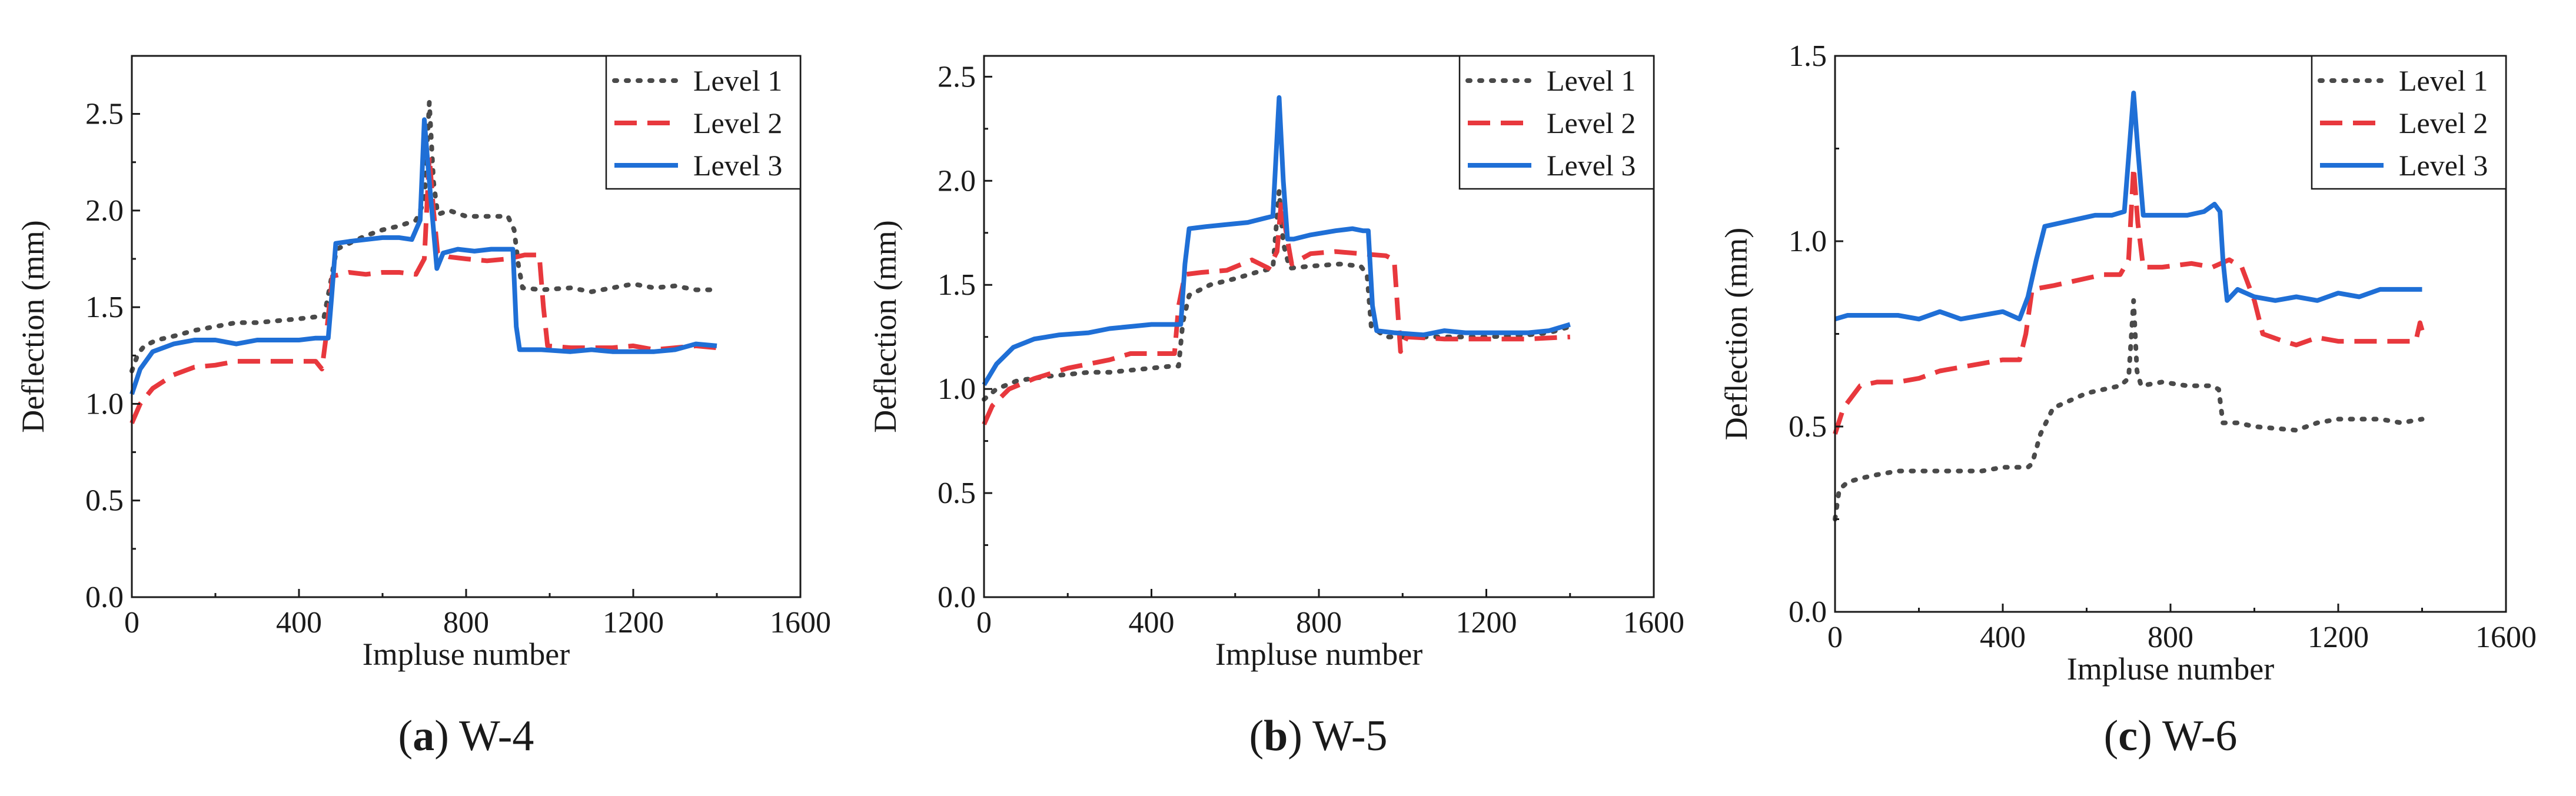 The image size is (2576, 796). I want to click on caption-specimen: W-6, so click(2195, 736).